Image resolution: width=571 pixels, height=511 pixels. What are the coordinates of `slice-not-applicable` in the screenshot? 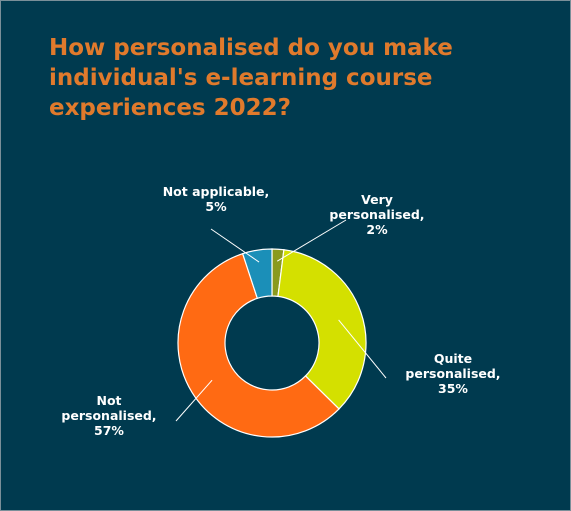 It's located at (257, 274).